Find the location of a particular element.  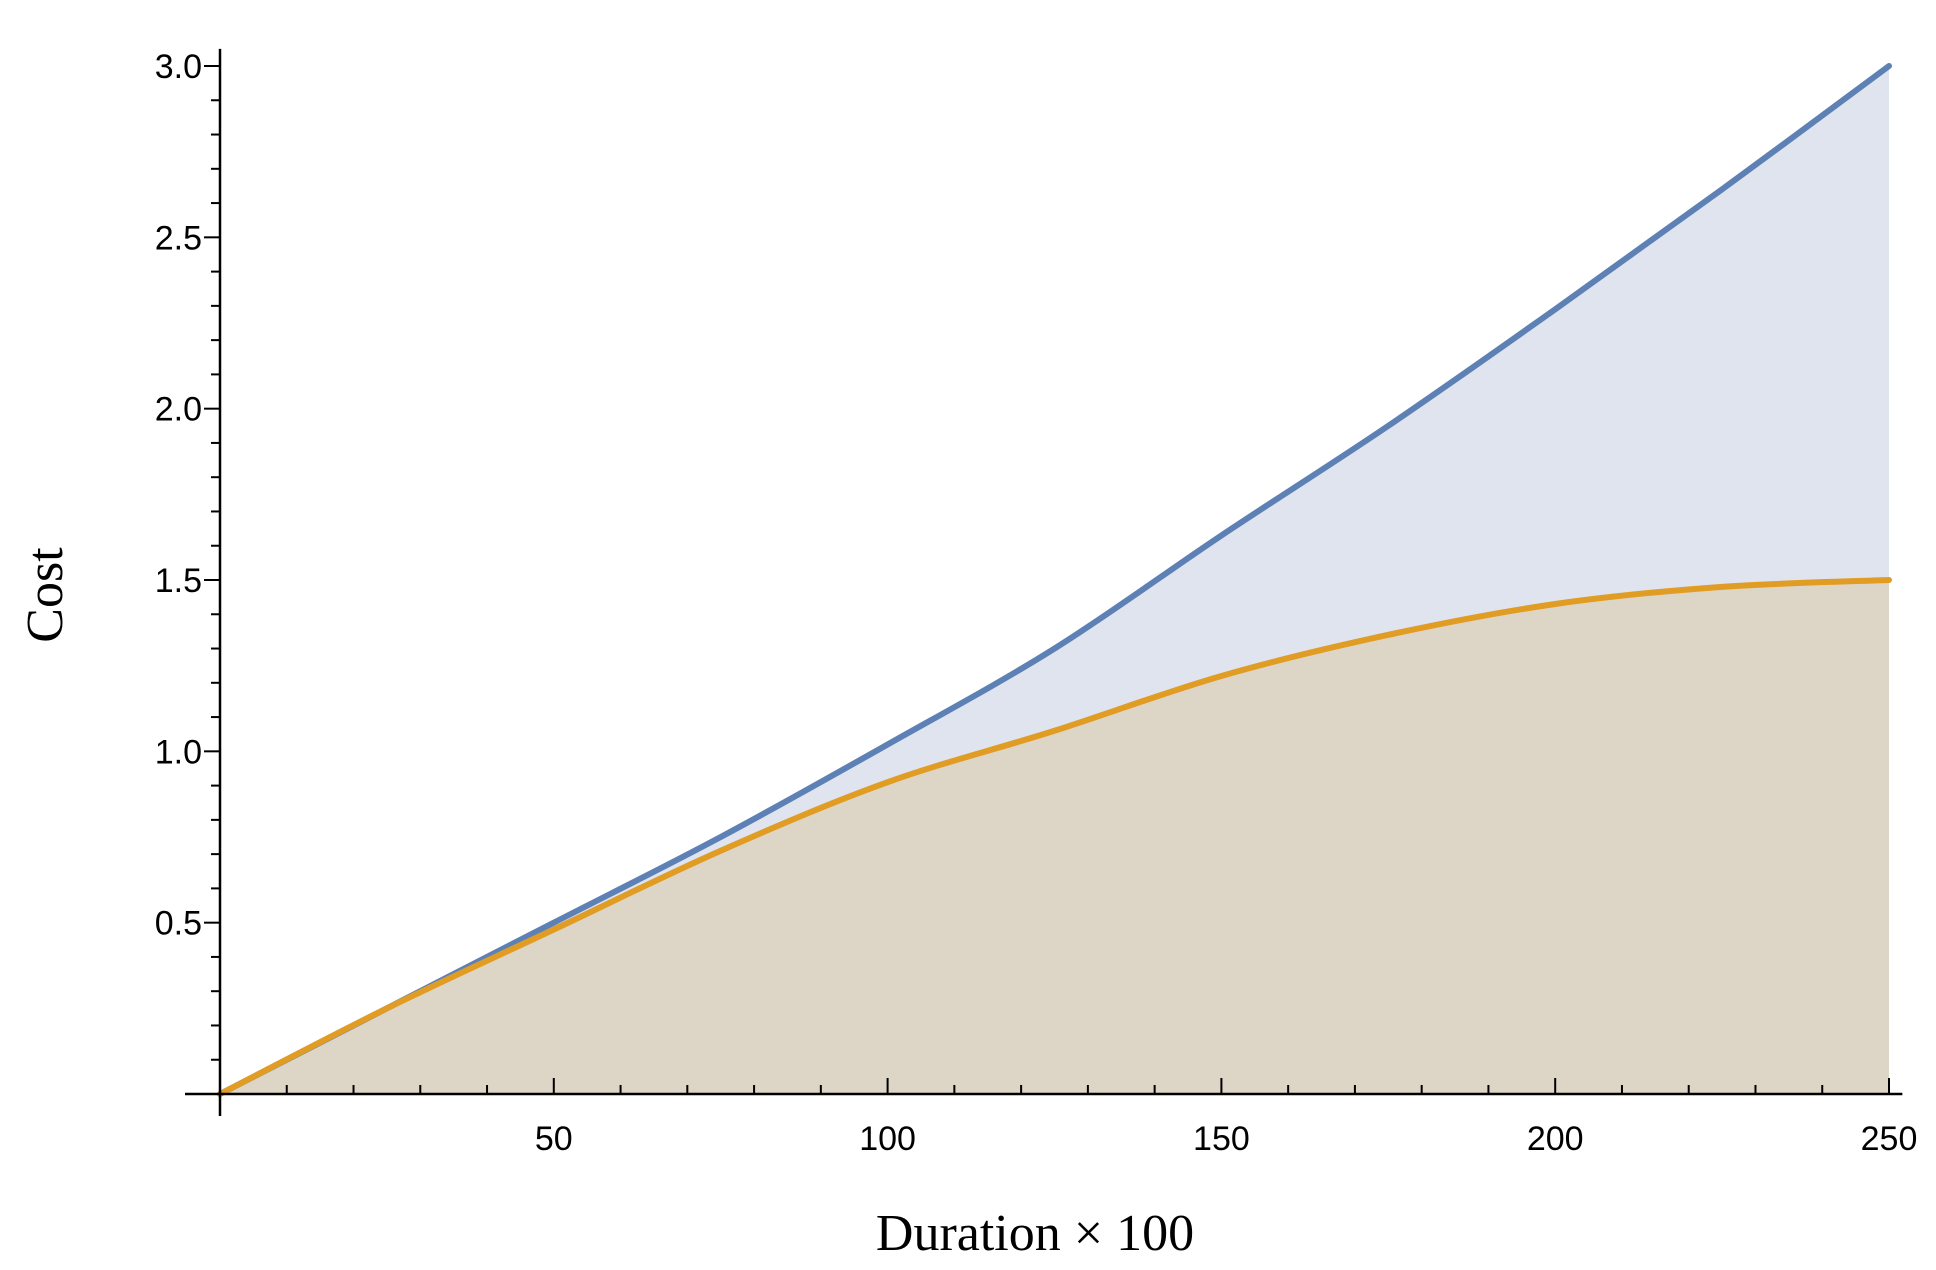

y-axis-title: Cost is located at coordinates (45, 595).